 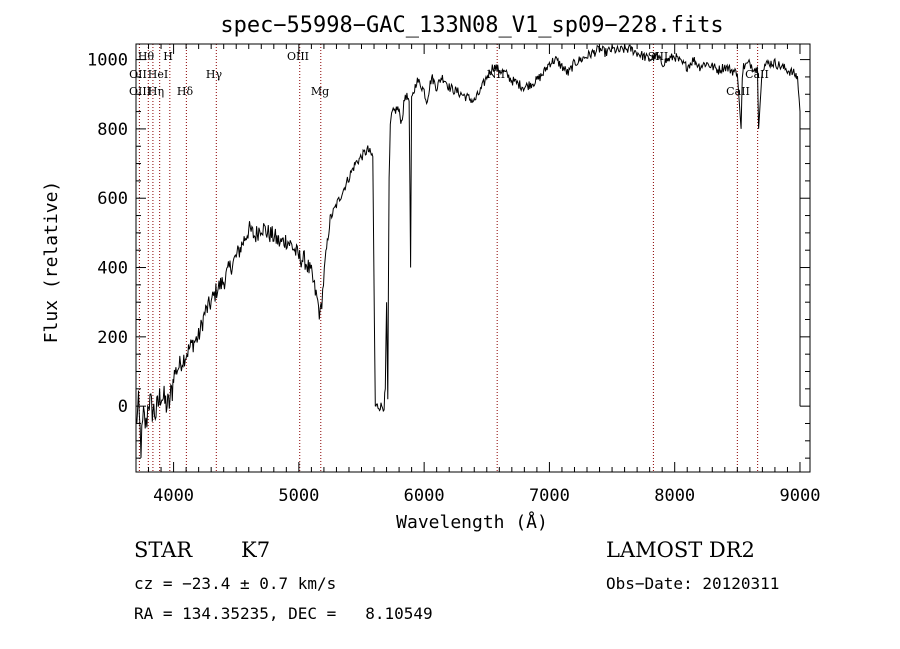 I want to click on observation-date: Obs−Date: 20120311, so click(x=693, y=583).